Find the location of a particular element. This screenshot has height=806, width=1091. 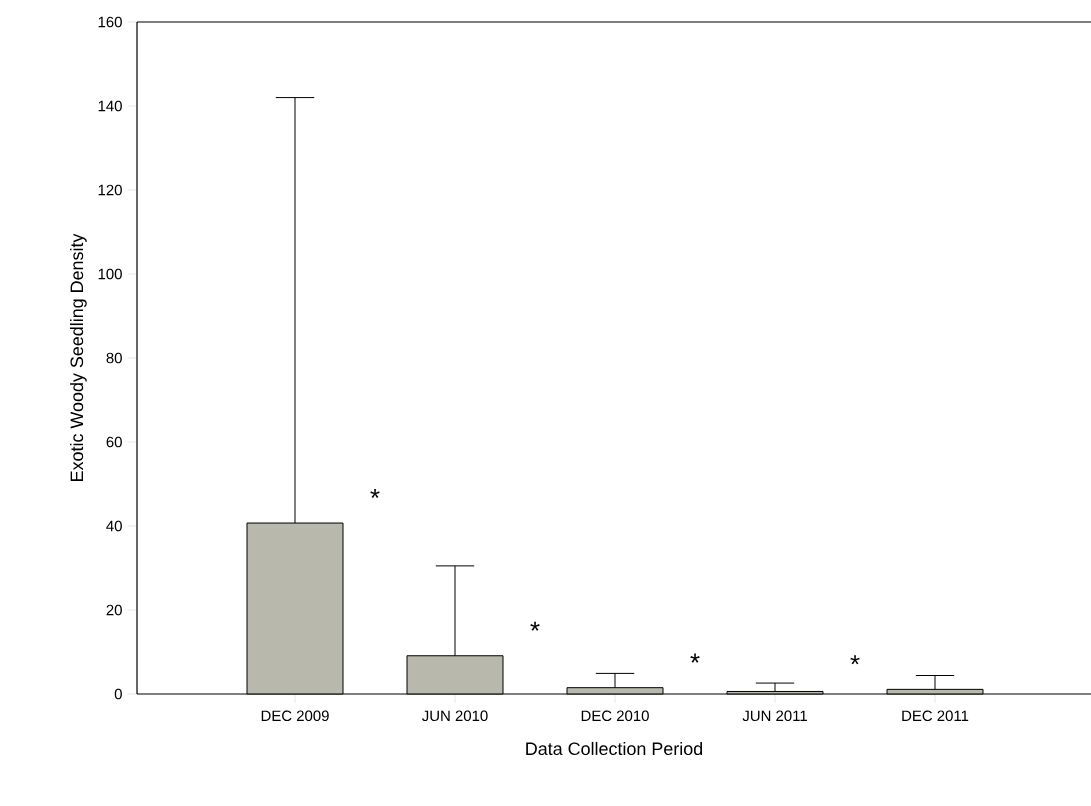

y-tick-label: 80 is located at coordinates (114, 358).